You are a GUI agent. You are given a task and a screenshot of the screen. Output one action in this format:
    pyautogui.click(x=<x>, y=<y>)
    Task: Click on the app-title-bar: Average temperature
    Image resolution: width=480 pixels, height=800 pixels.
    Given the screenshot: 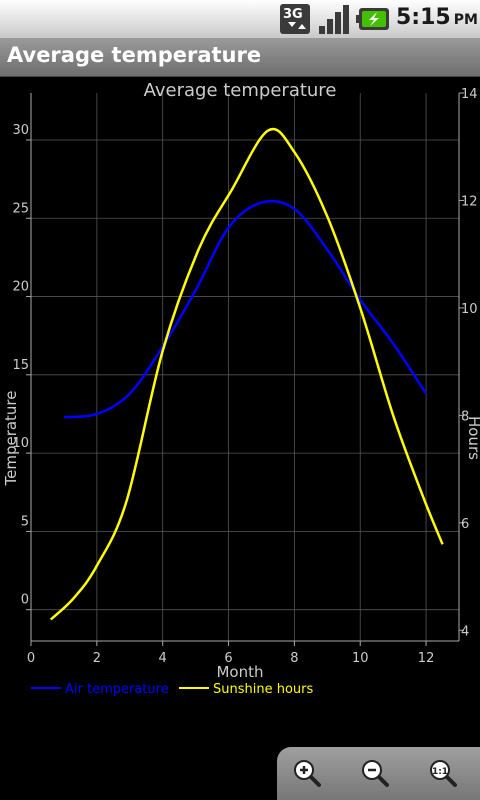 What is the action you would take?
    pyautogui.click(x=240, y=57)
    